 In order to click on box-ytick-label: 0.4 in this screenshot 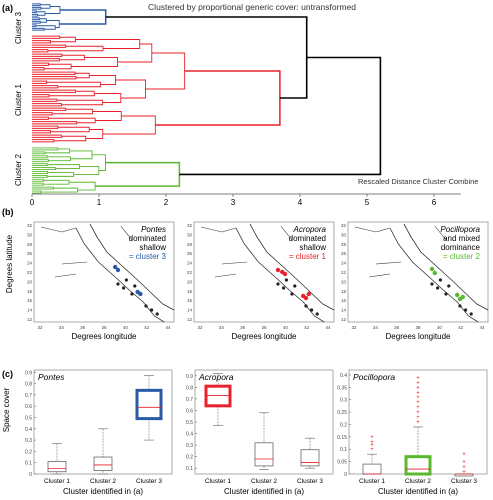, I will do `click(28, 430)`.